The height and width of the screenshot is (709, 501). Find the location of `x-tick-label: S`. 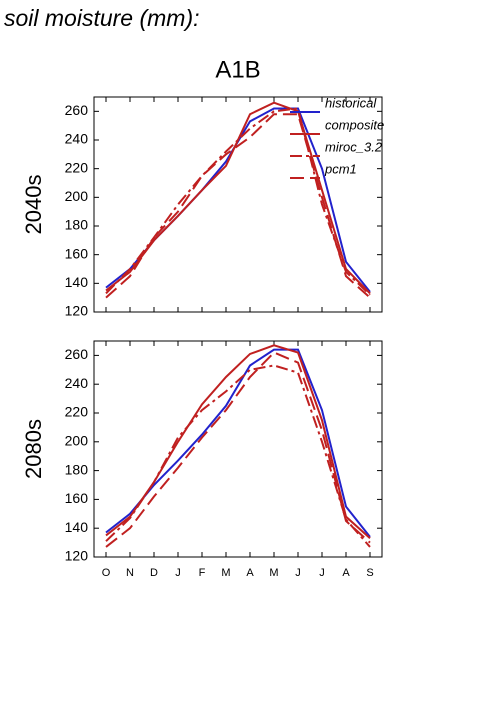

x-tick-label: S is located at coordinates (369, 573).